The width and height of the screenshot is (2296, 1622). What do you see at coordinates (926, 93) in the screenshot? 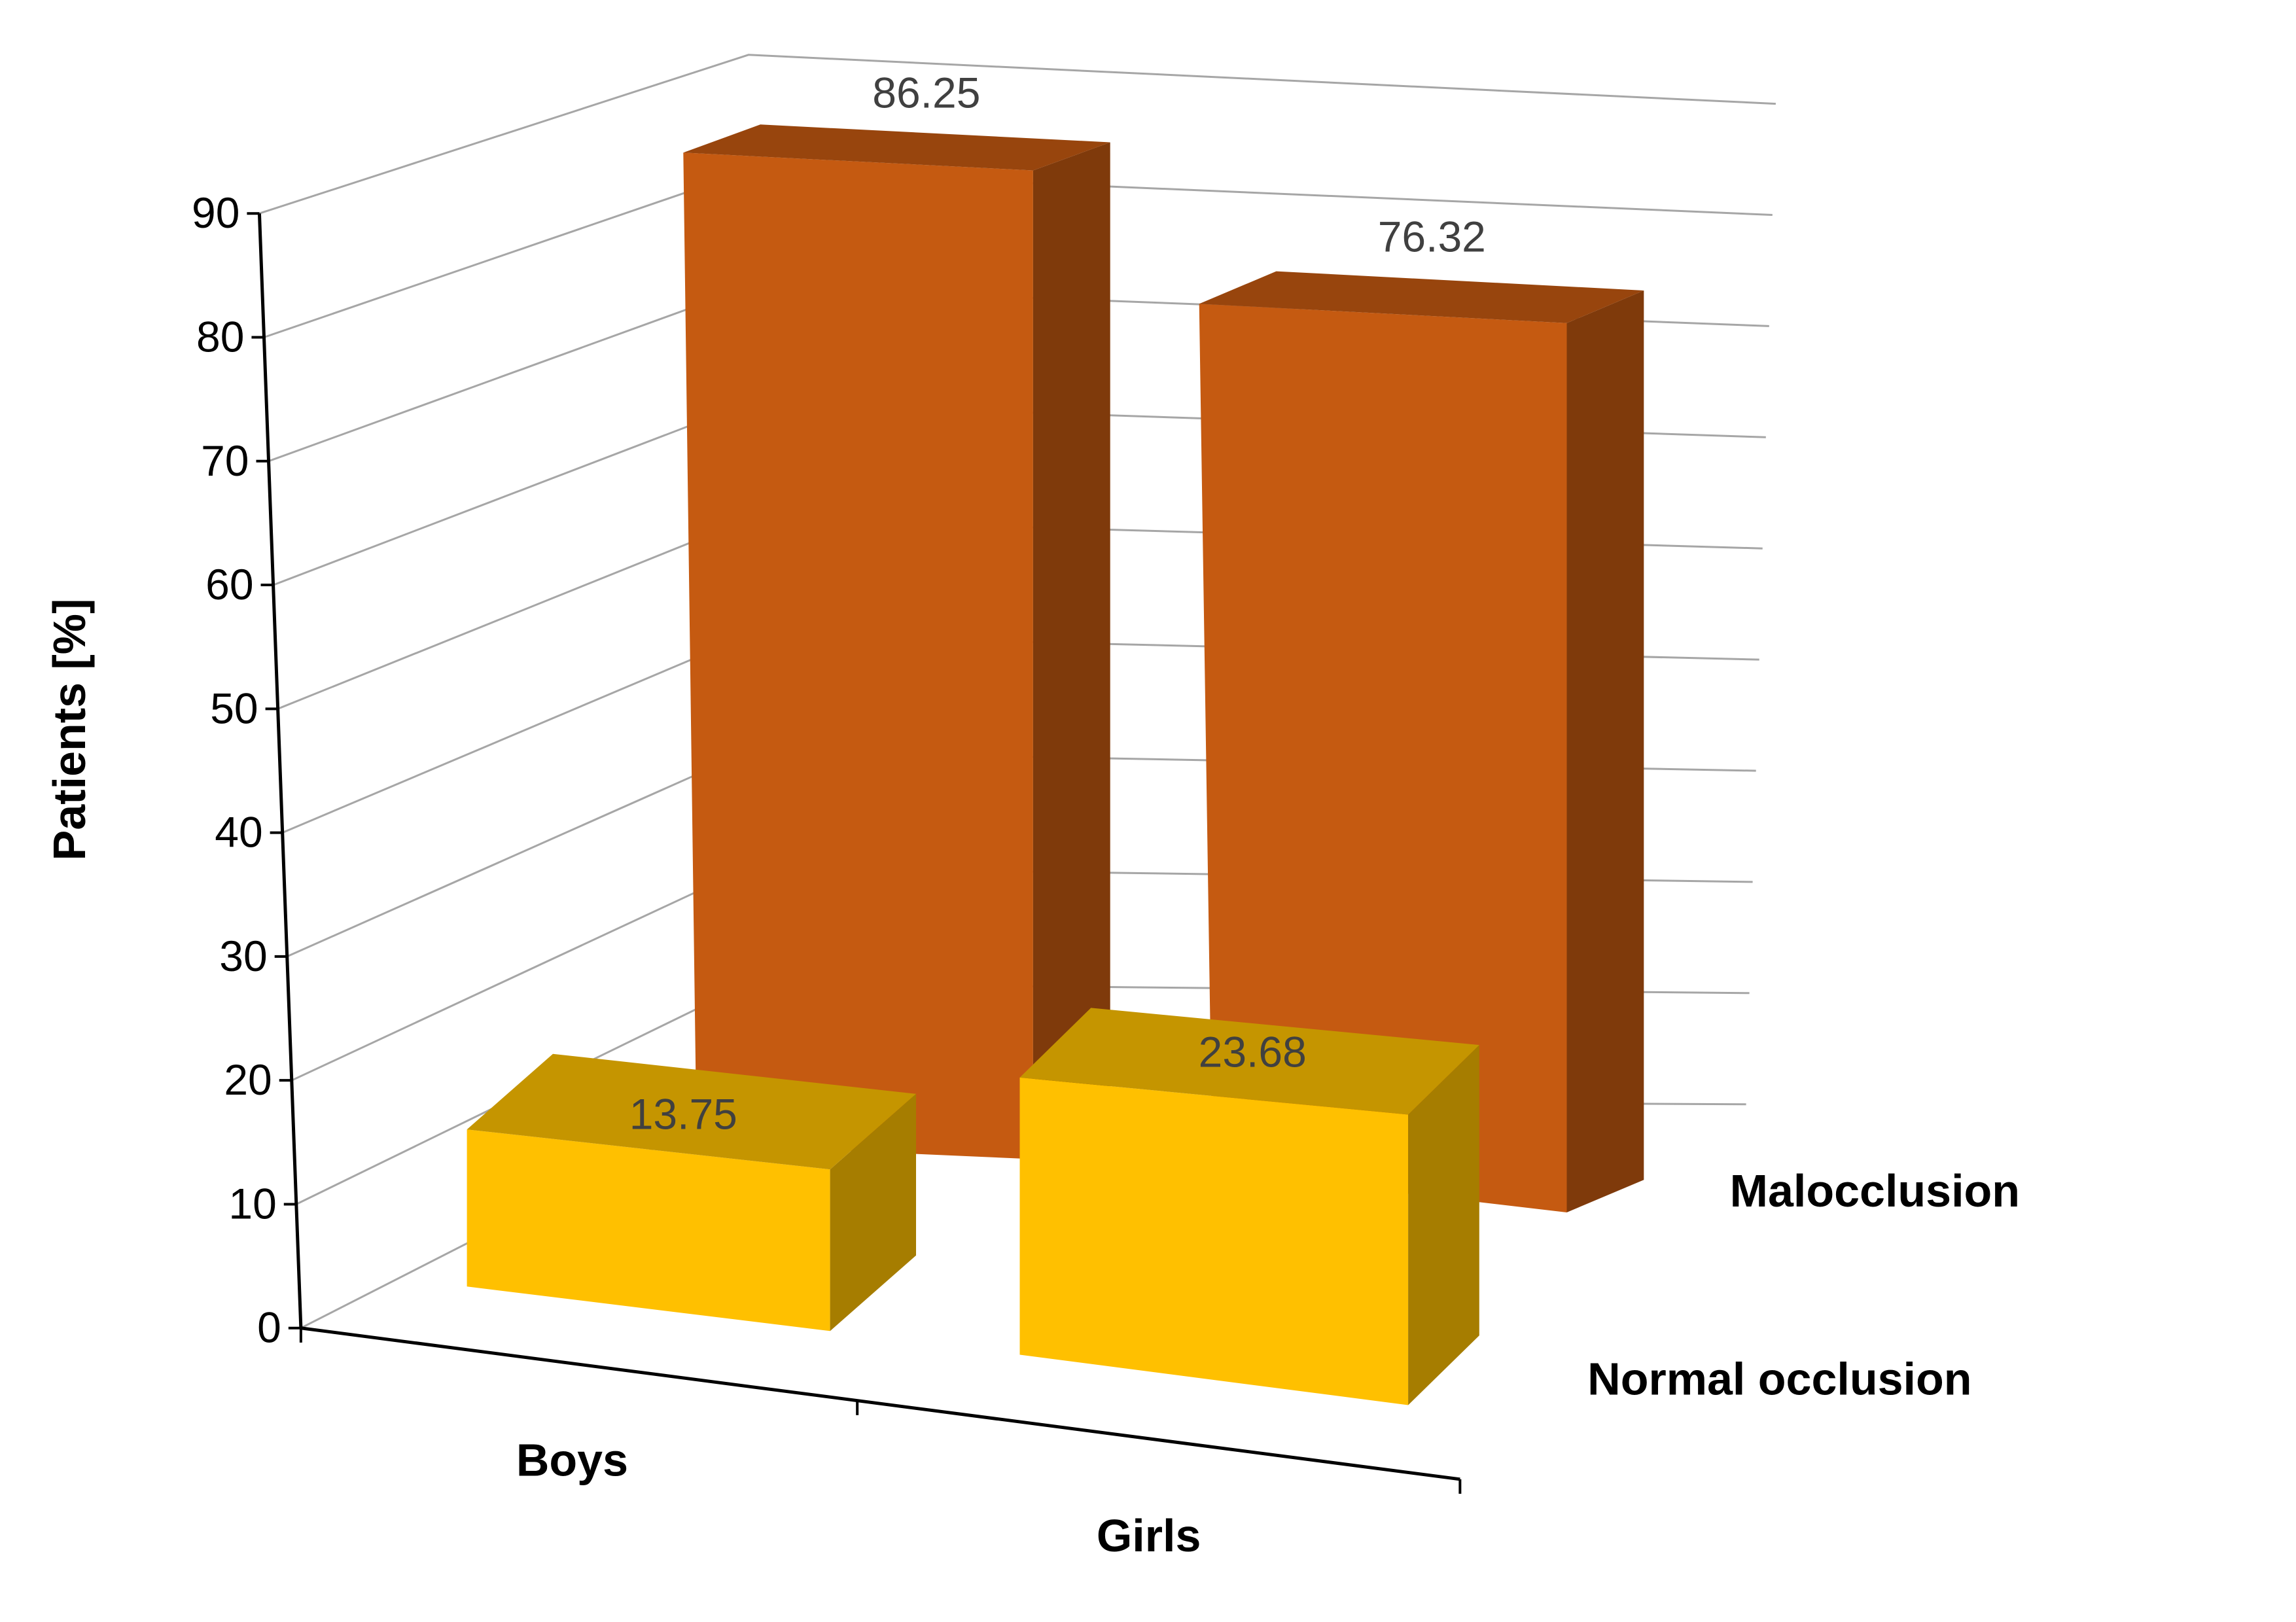
I see `data-label-malocclusion-boys: 86.25` at bounding box center [926, 93].